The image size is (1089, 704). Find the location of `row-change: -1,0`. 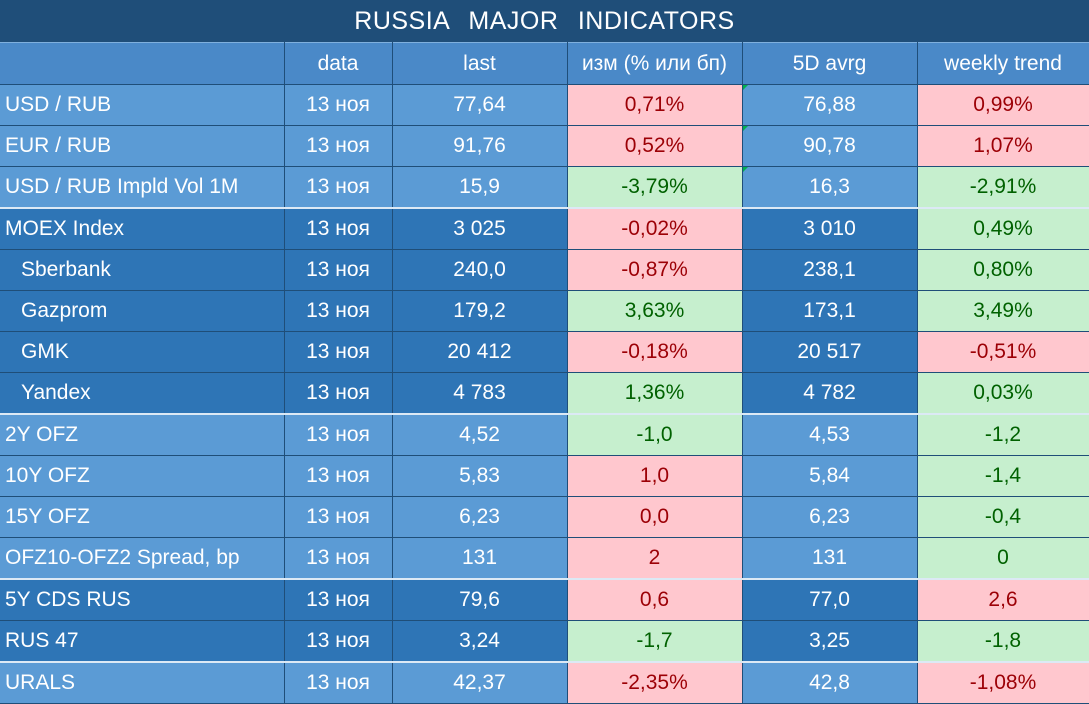

row-change: -1,0 is located at coordinates (655, 434).